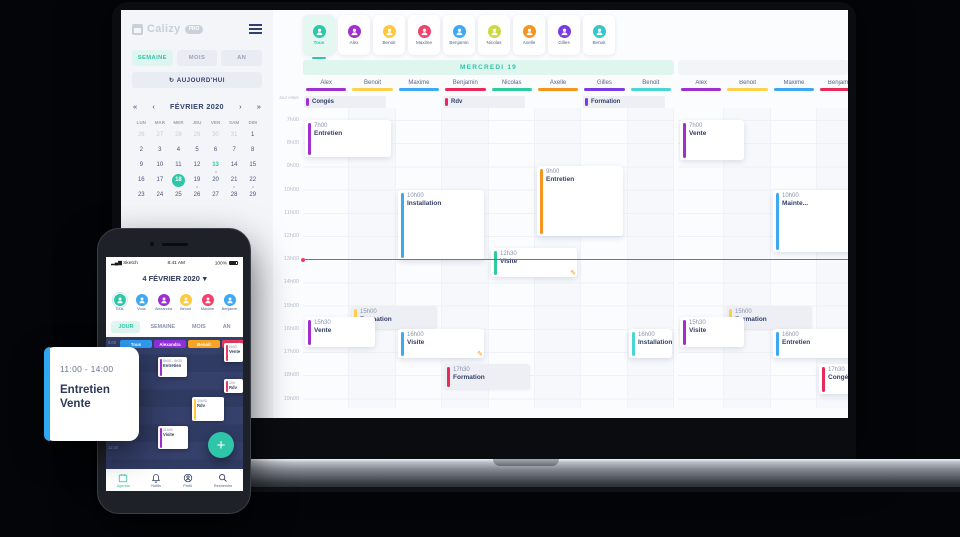 This screenshot has height=537, width=960. I want to click on prev-month-arrow: ‹, so click(153, 106).